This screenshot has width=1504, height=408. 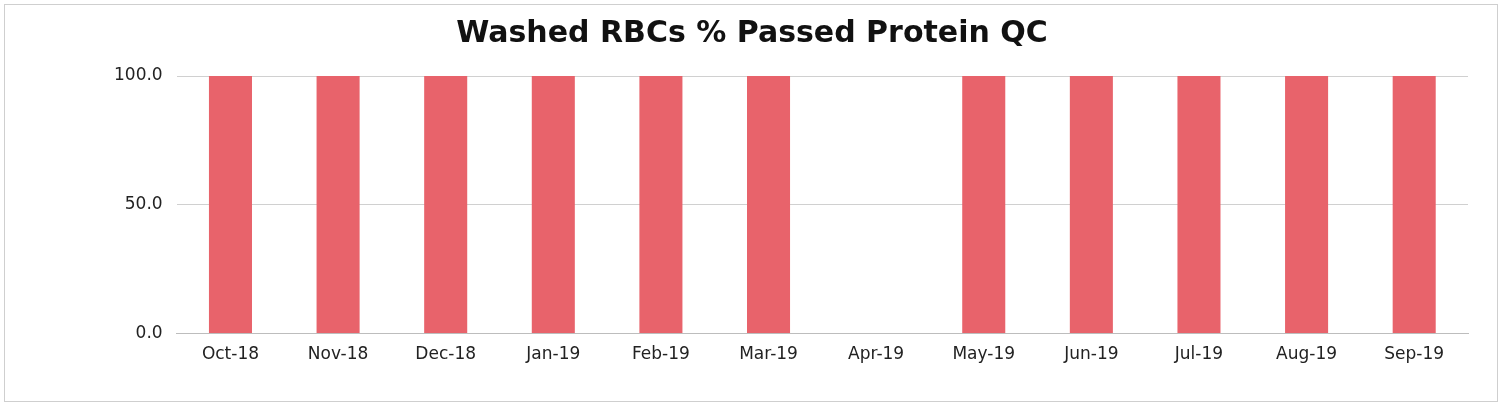 I want to click on x-tick-label: Mar-19, so click(x=768, y=353).